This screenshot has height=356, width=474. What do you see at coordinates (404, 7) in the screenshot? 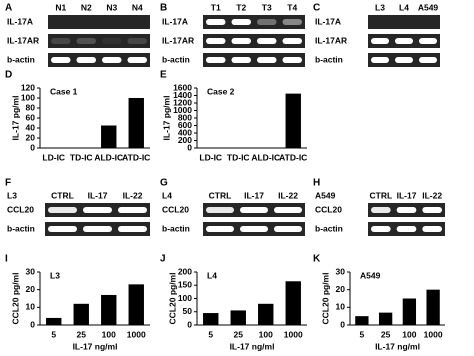
I see `lane-label: L4` at bounding box center [404, 7].